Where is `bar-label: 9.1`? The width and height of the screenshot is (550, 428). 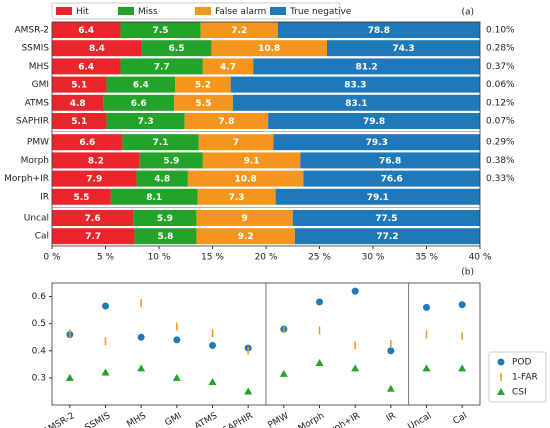
bar-label: 9.1 is located at coordinates (252, 161).